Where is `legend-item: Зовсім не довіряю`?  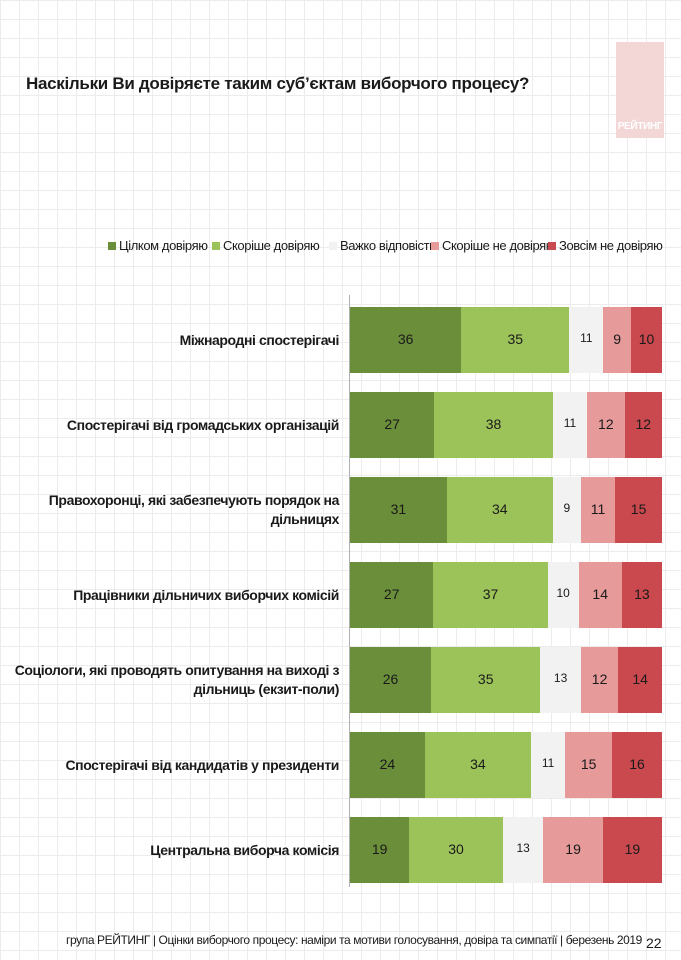 legend-item: Зовсім не довіряю is located at coordinates (605, 245).